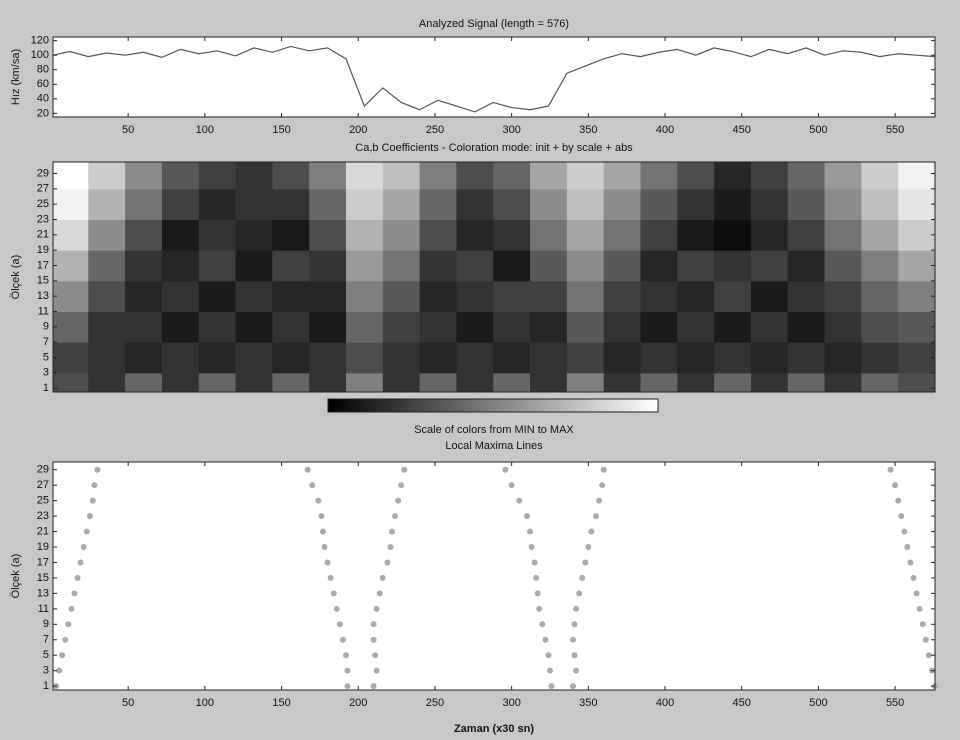 The image size is (960, 740). What do you see at coordinates (43, 516) in the screenshot?
I see `y-tick-label: 23` at bounding box center [43, 516].